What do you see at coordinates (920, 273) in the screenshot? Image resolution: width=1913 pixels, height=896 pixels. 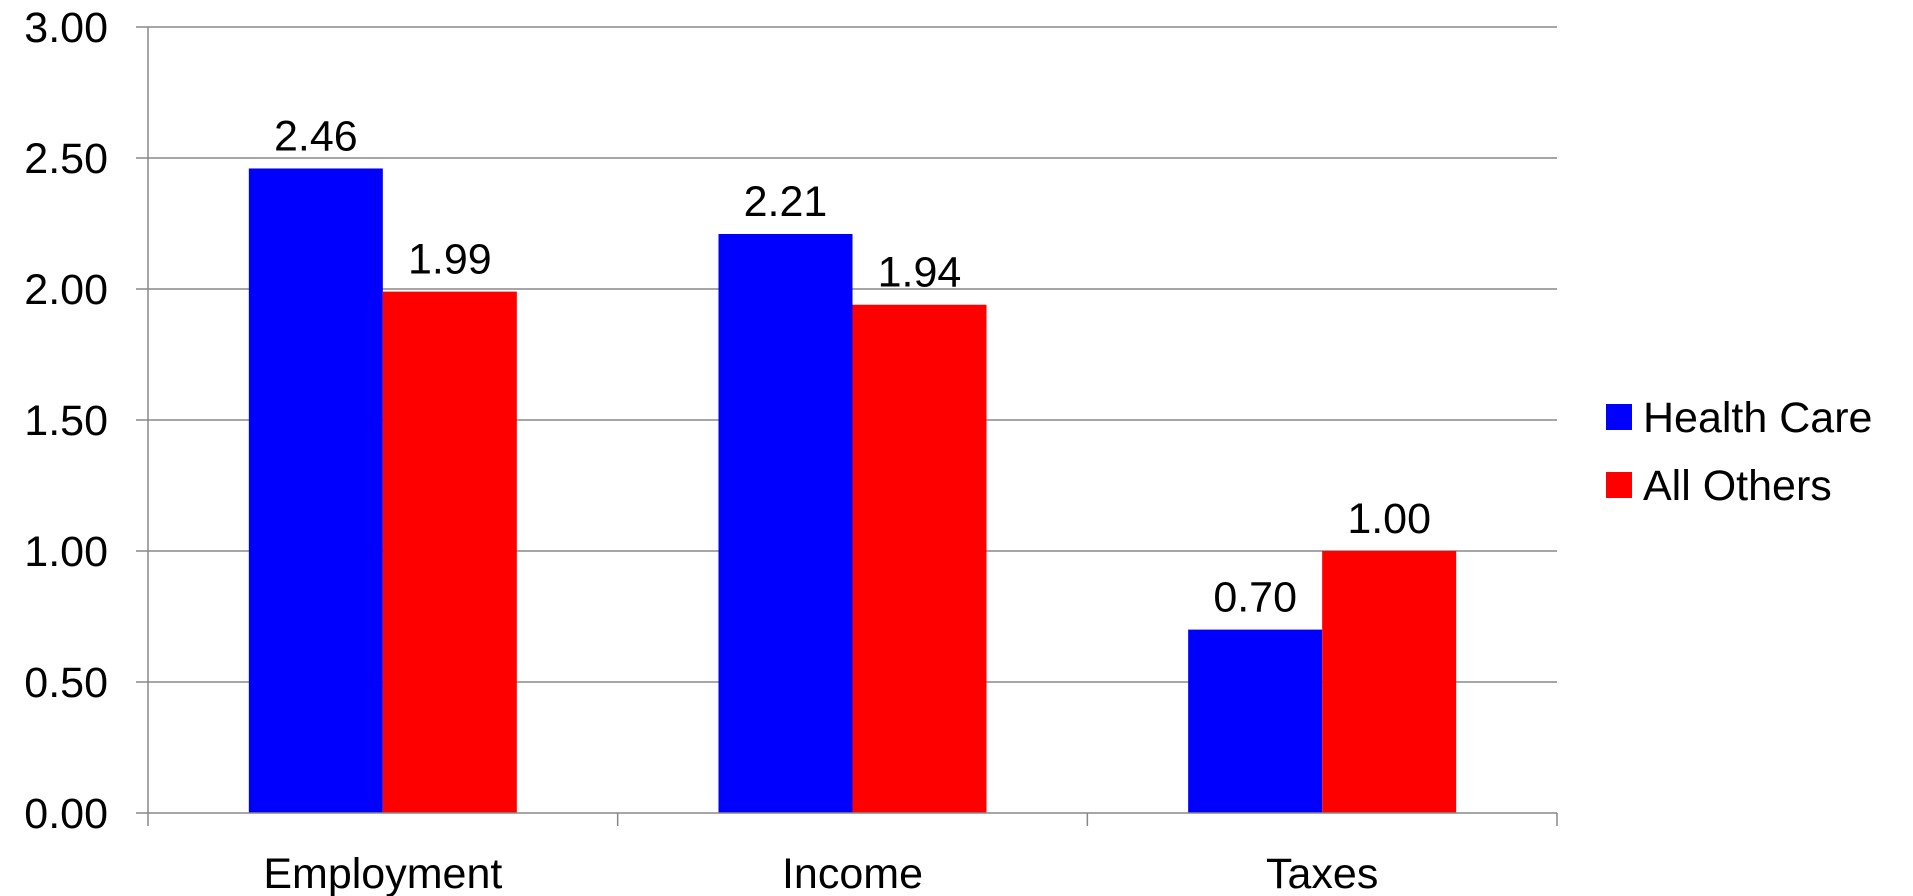 I see `data-label: 1.94` at bounding box center [920, 273].